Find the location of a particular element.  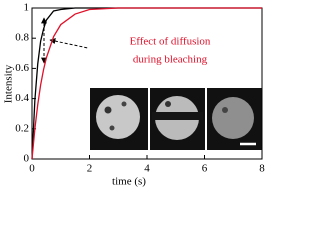

x-tick-label: 6 is located at coordinates (205, 169).